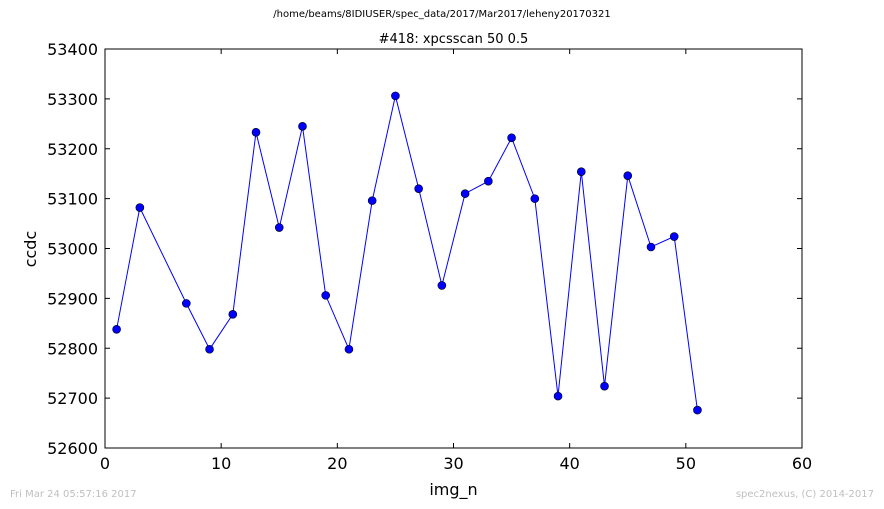 The width and height of the screenshot is (884, 509). I want to click on y-tick-label: 53400, so click(72, 49).